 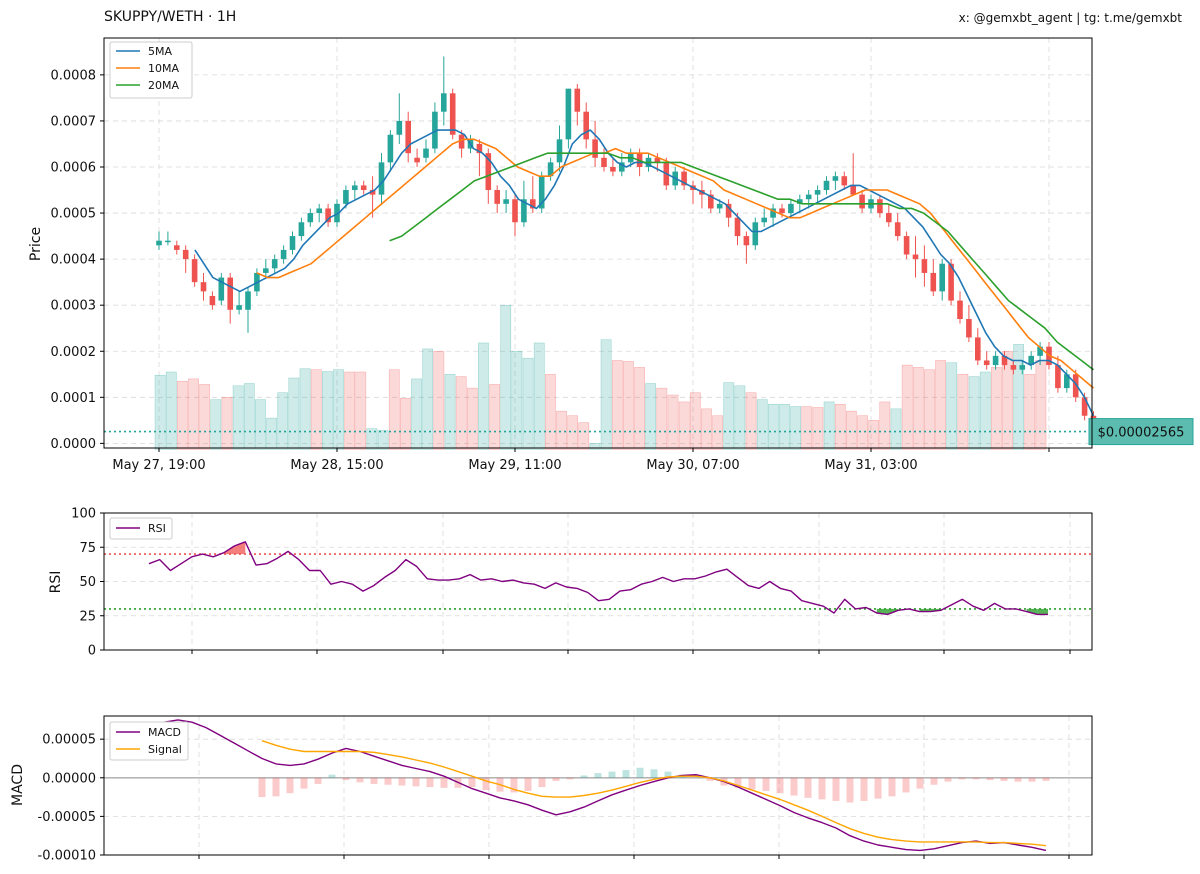 I want to click on rsi-axis-label: RSI, so click(x=56, y=582).